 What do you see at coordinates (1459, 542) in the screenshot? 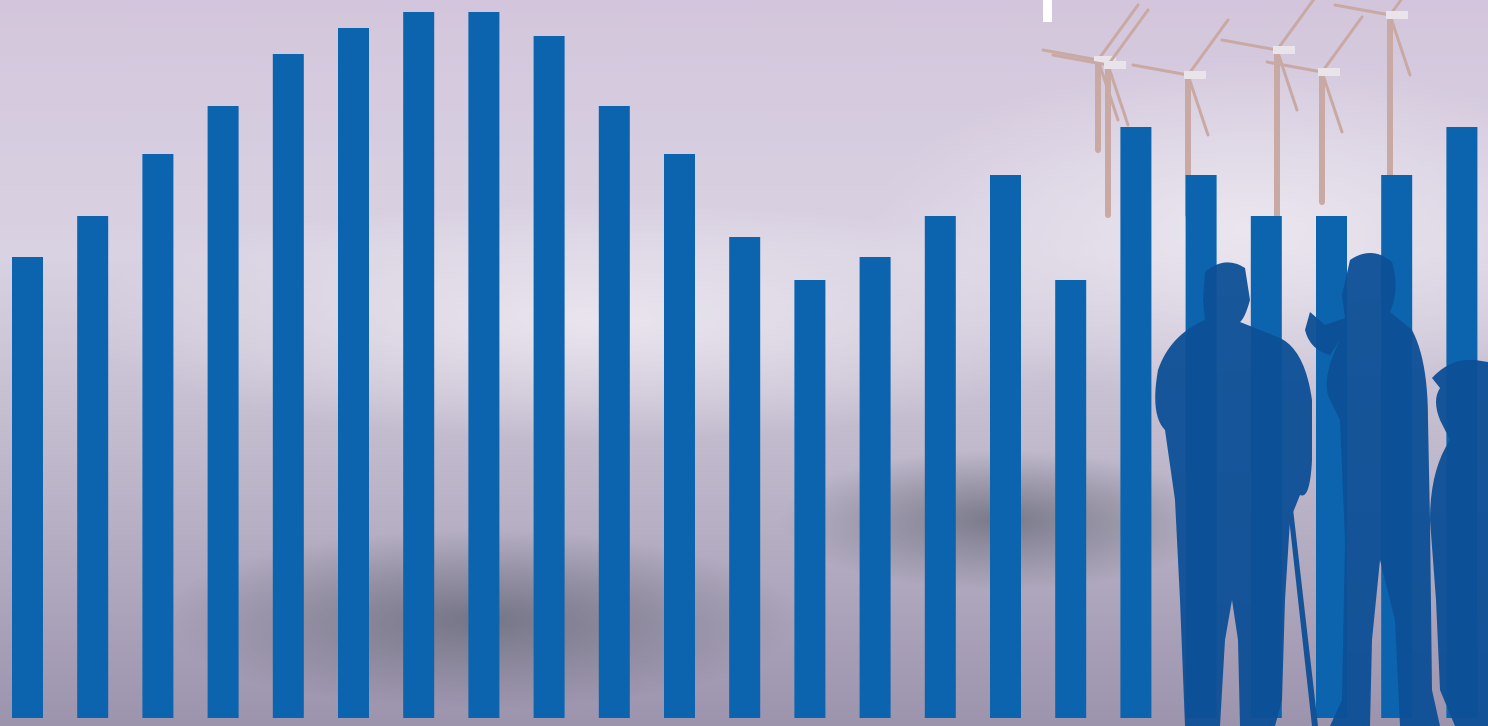
I see `child` at bounding box center [1459, 542].